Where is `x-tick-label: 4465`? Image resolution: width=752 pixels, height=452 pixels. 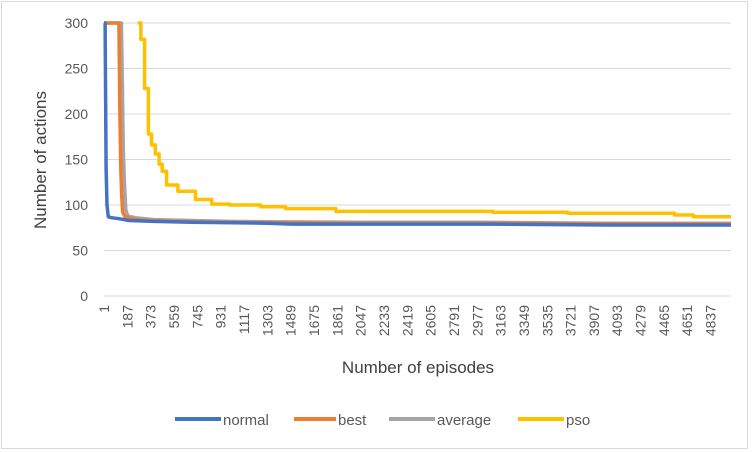 x-tick-label: 4465 is located at coordinates (664, 320).